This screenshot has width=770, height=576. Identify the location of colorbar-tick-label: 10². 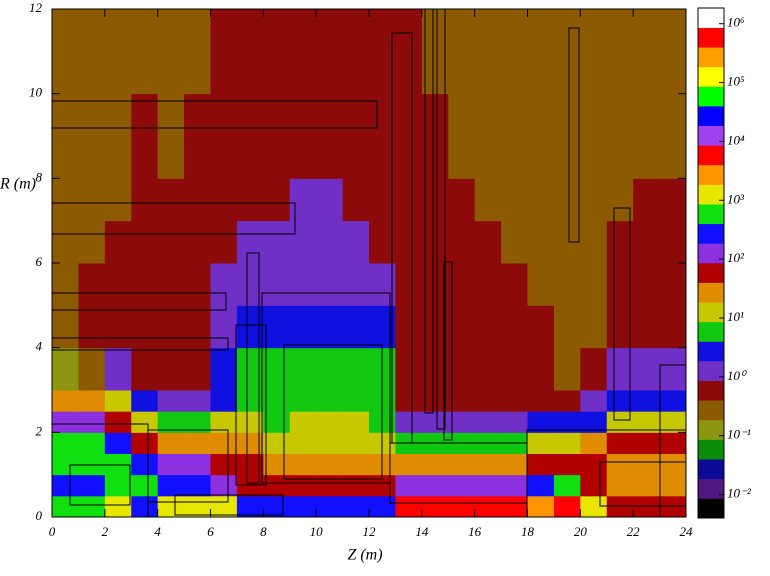
(736, 257).